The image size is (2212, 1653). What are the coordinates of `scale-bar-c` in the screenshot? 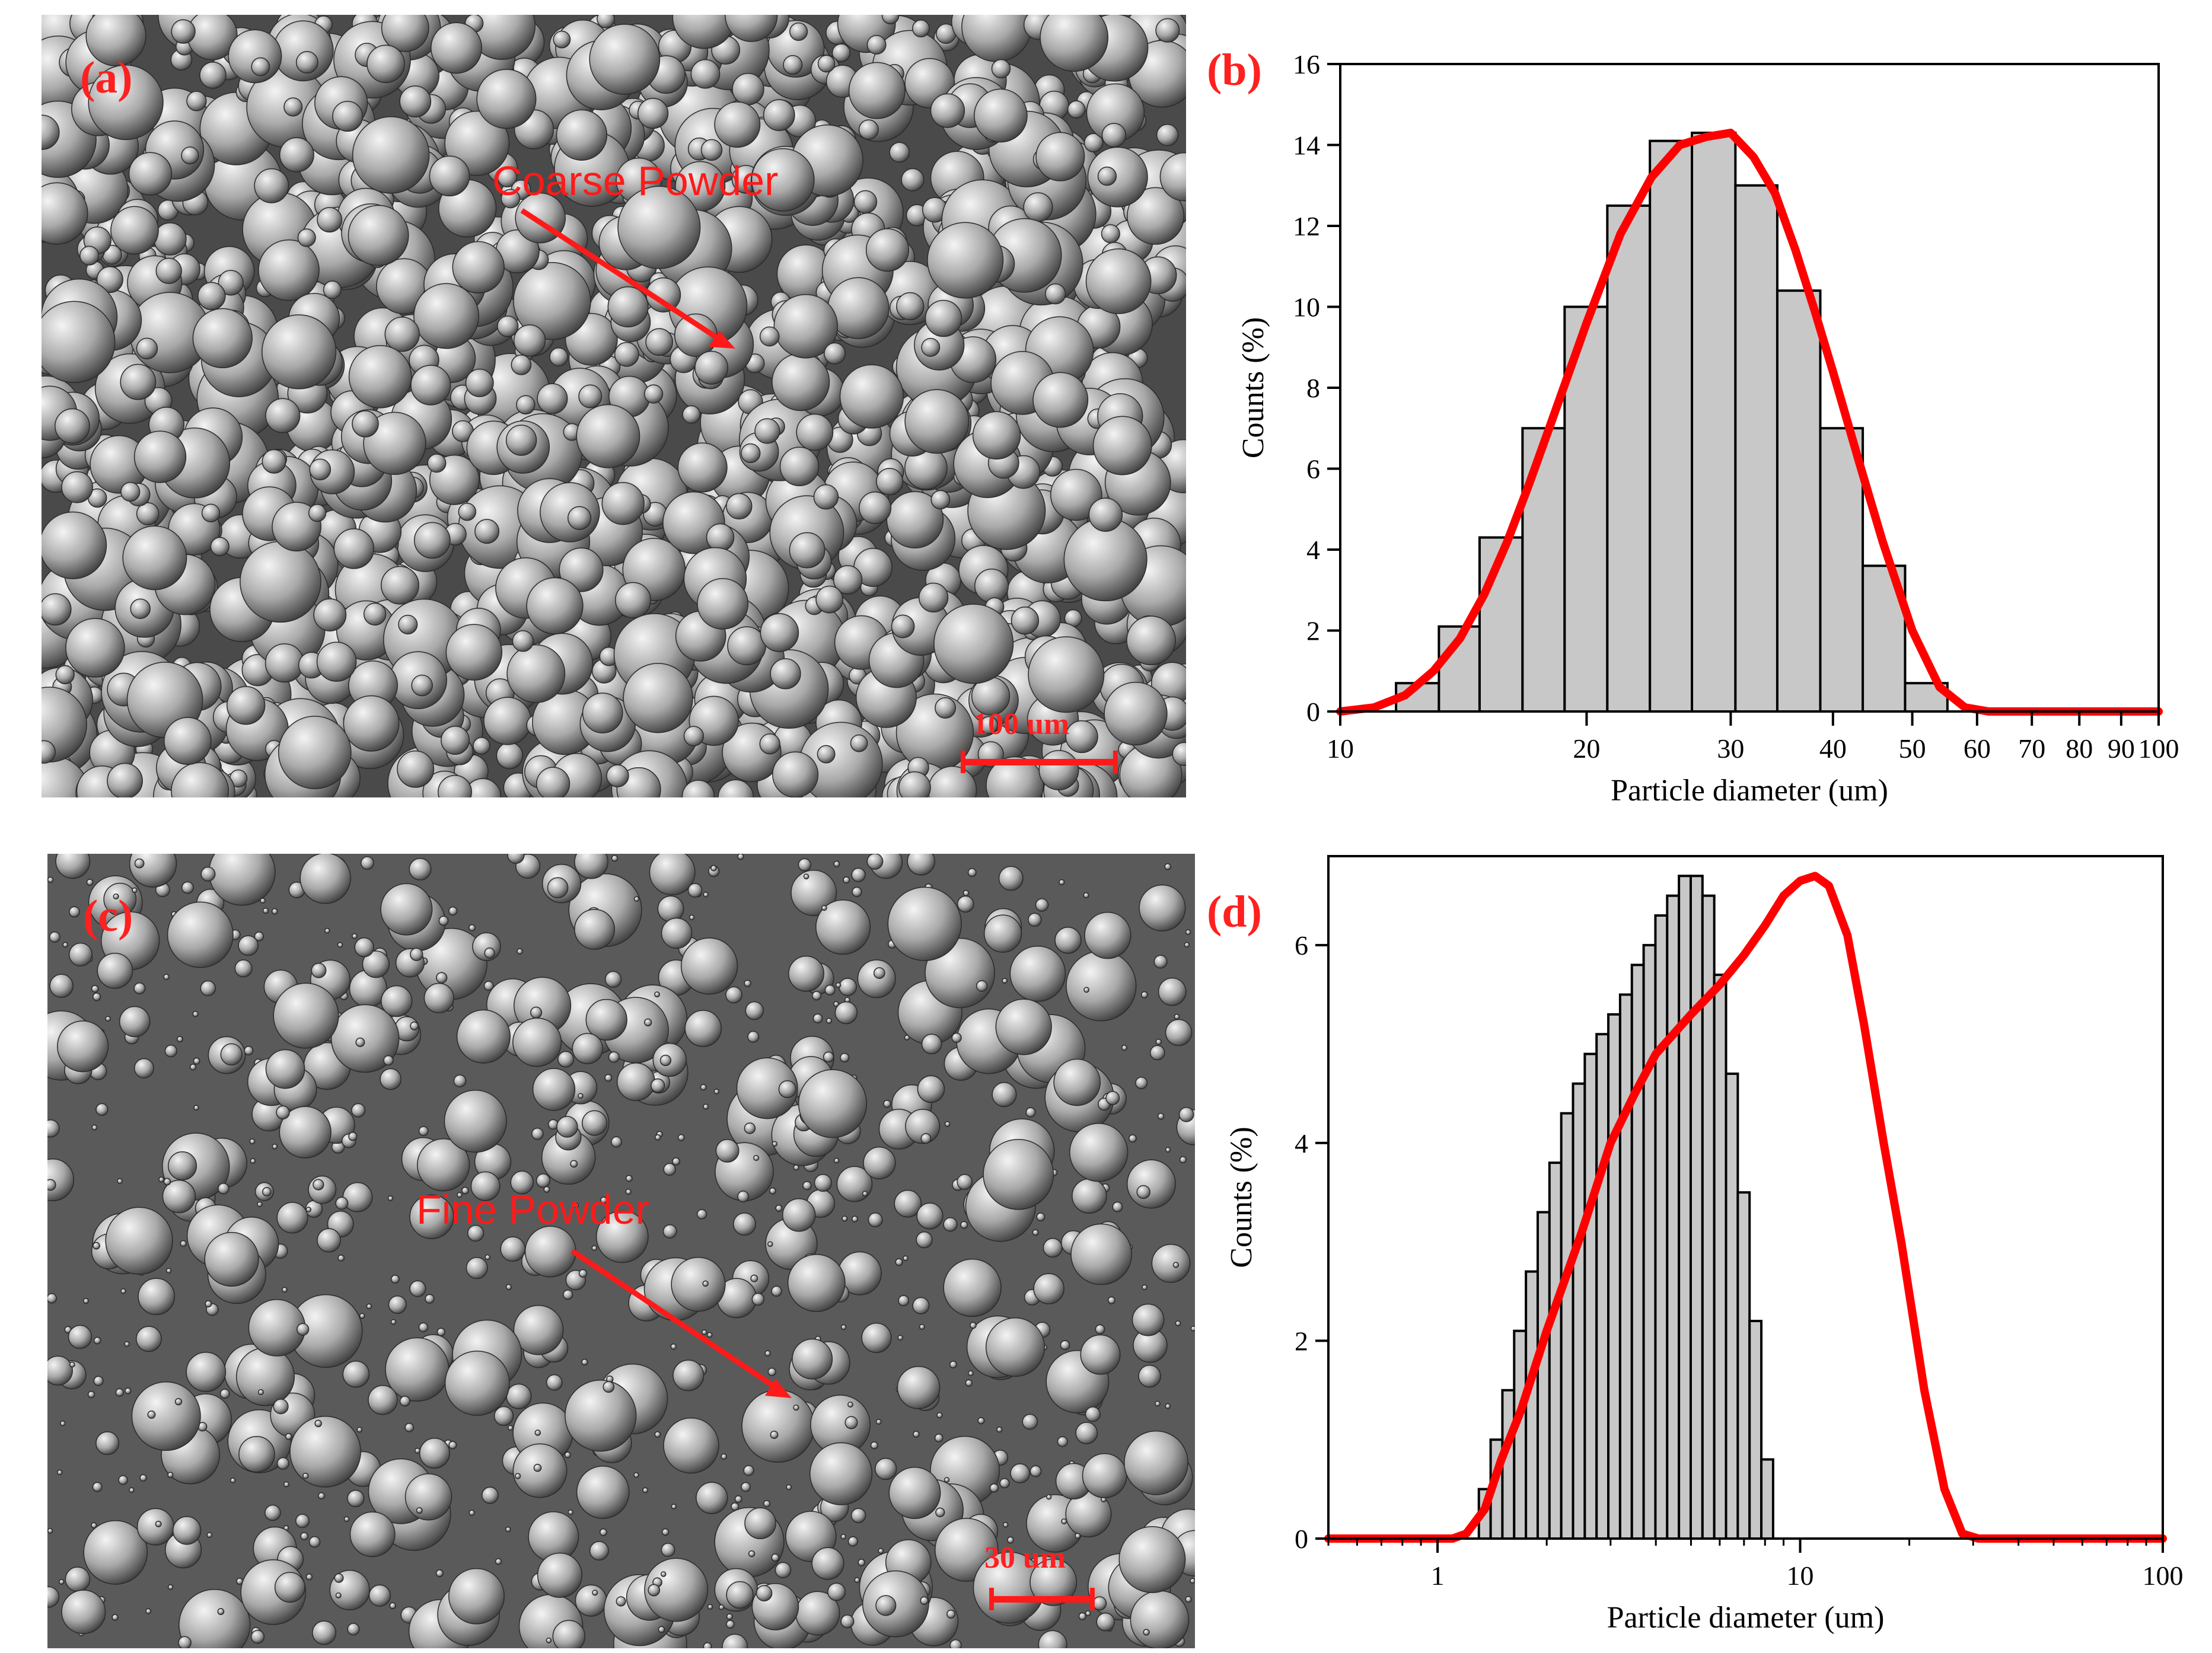 It's located at (1042, 1599).